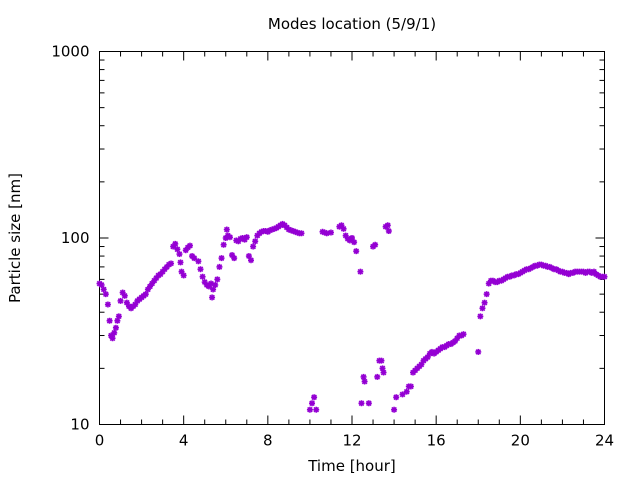  What do you see at coordinates (184, 441) in the screenshot?
I see `x-tick-label: 4` at bounding box center [184, 441].